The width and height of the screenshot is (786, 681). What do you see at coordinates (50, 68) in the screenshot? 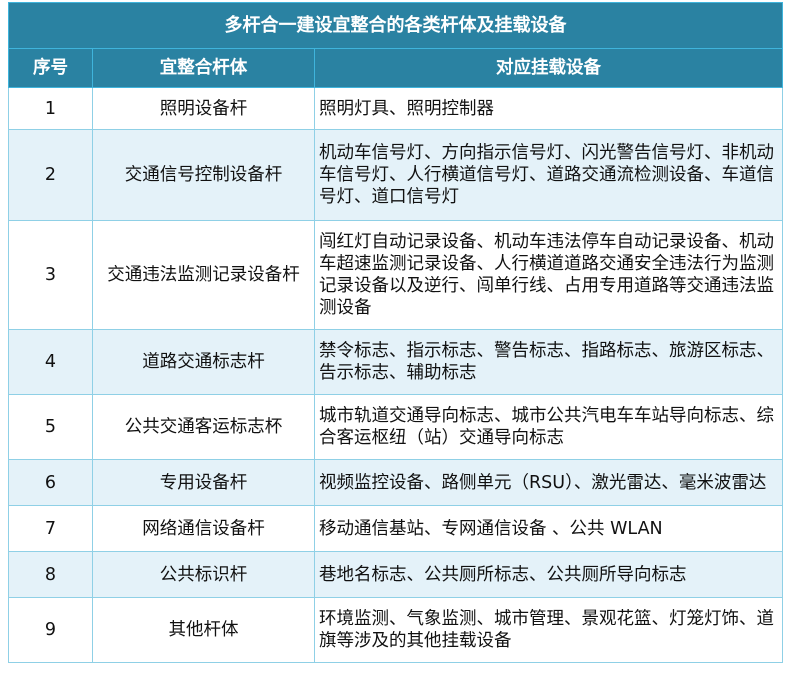
I see `header-no: 序号` at bounding box center [50, 68].